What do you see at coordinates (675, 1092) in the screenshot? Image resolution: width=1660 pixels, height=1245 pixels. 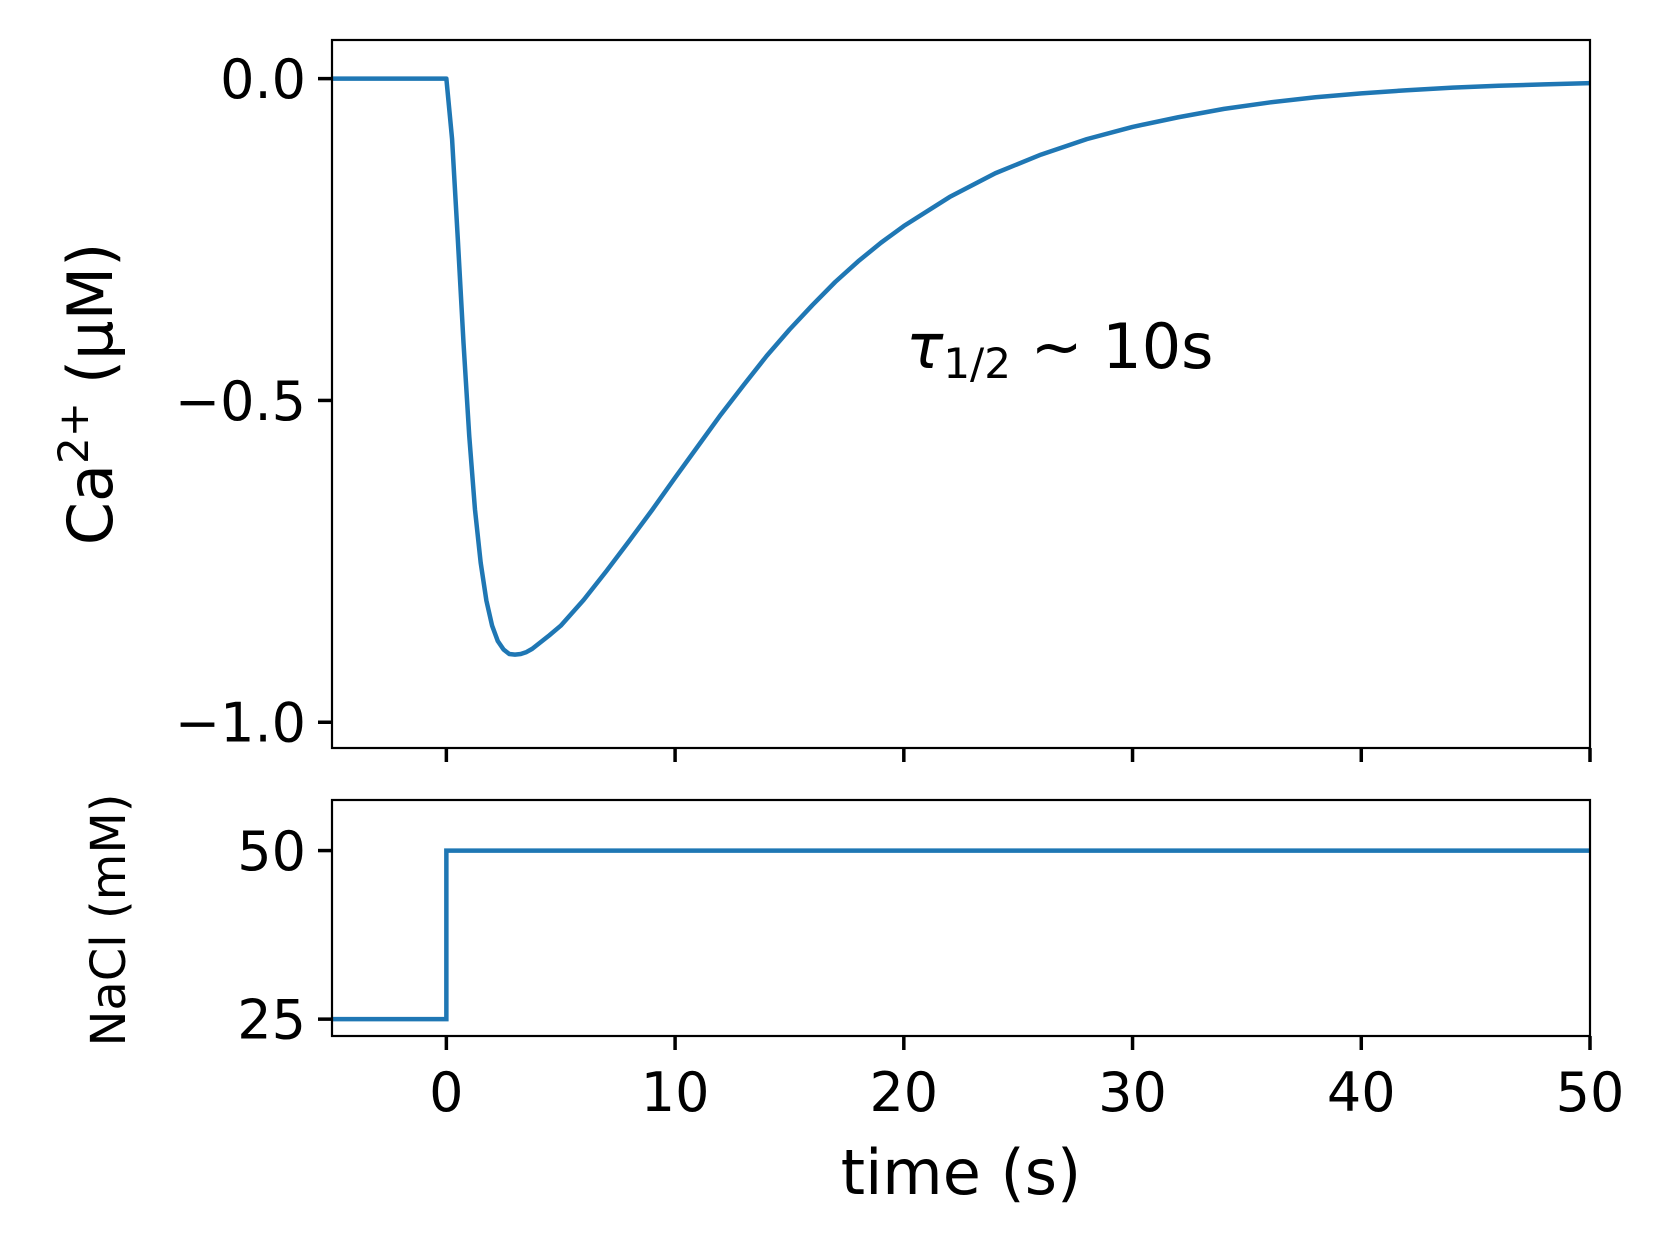 I see `bottom-xtick-label: 10` at bounding box center [675, 1092].